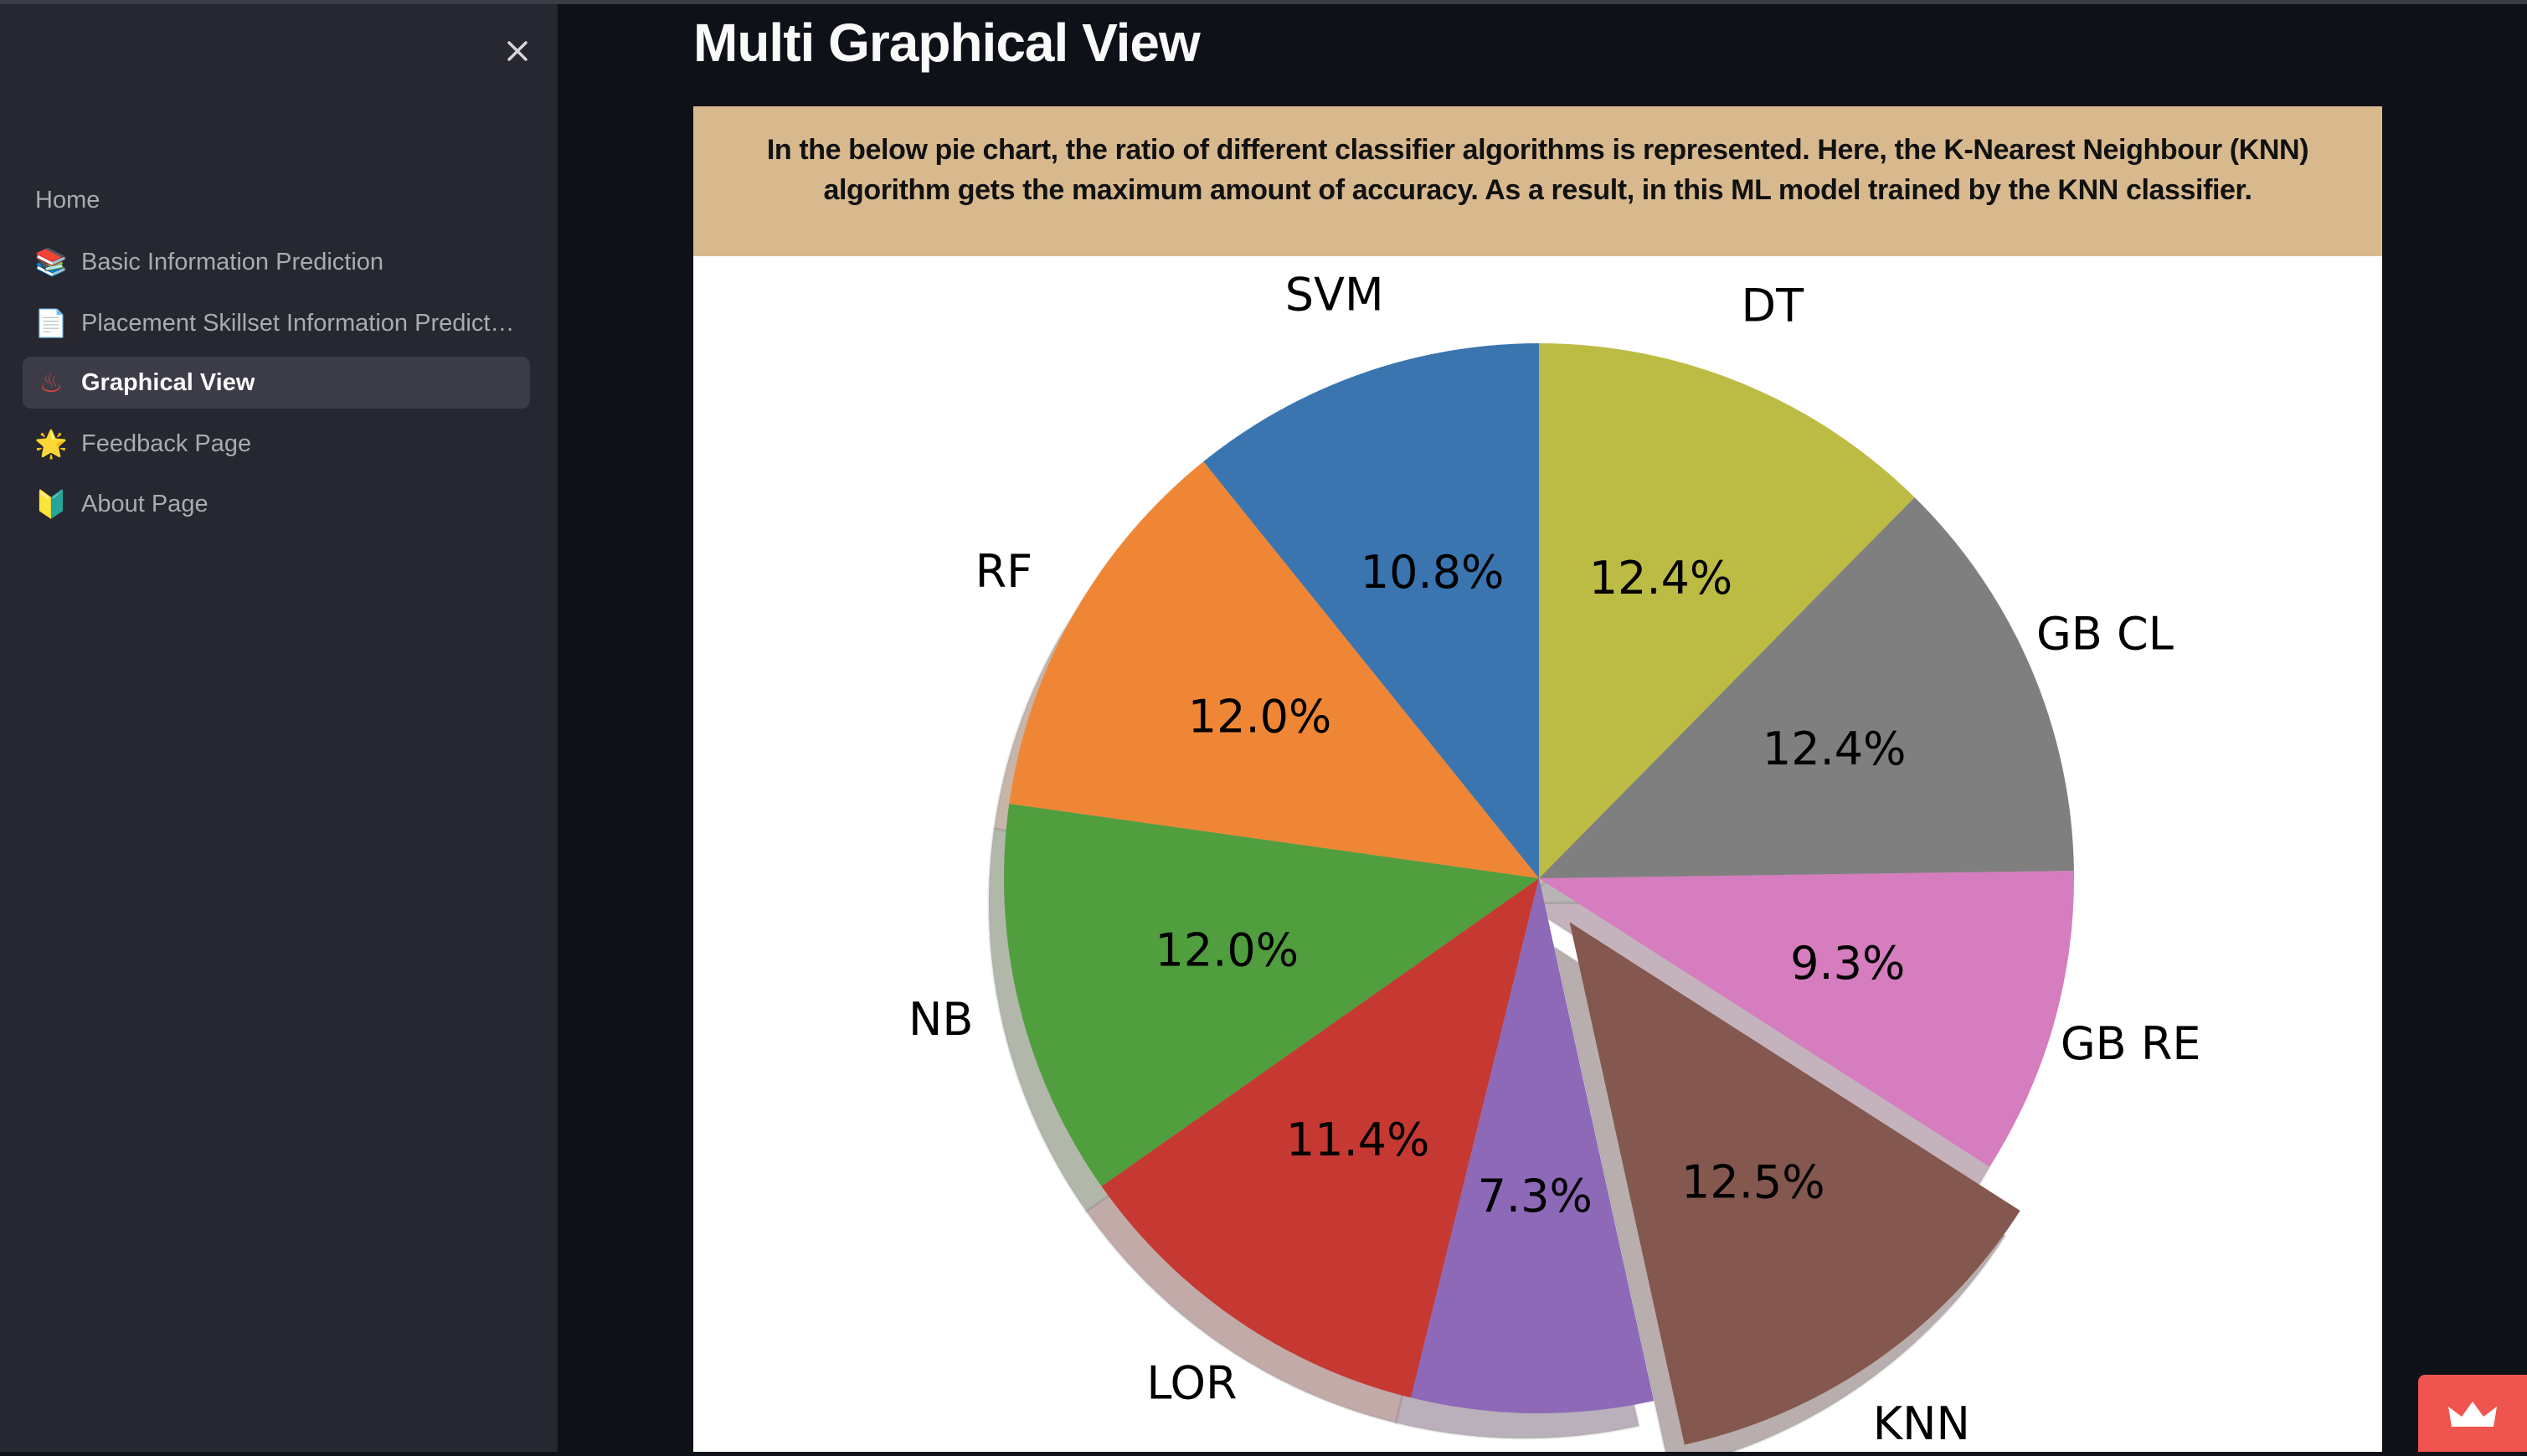 This screenshot has width=2527, height=1456. Describe the element at coordinates (1271, 995) in the screenshot. I see `pie-slice-nb` at that location.